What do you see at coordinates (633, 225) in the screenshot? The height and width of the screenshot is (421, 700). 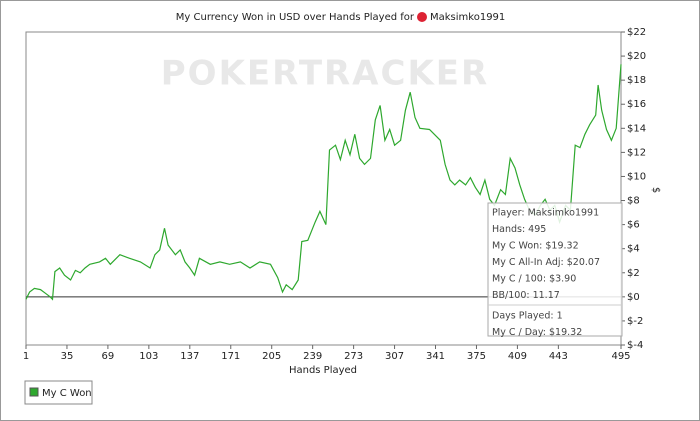 I see `y-tick-label: $6` at bounding box center [633, 225].